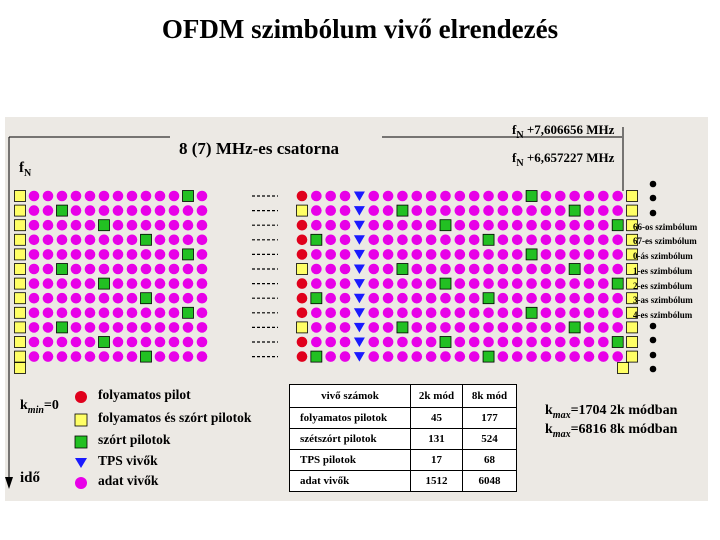 The width and height of the screenshot is (720, 540). What do you see at coordinates (81, 442) in the screenshot?
I see `green-square-icon` at bounding box center [81, 442].